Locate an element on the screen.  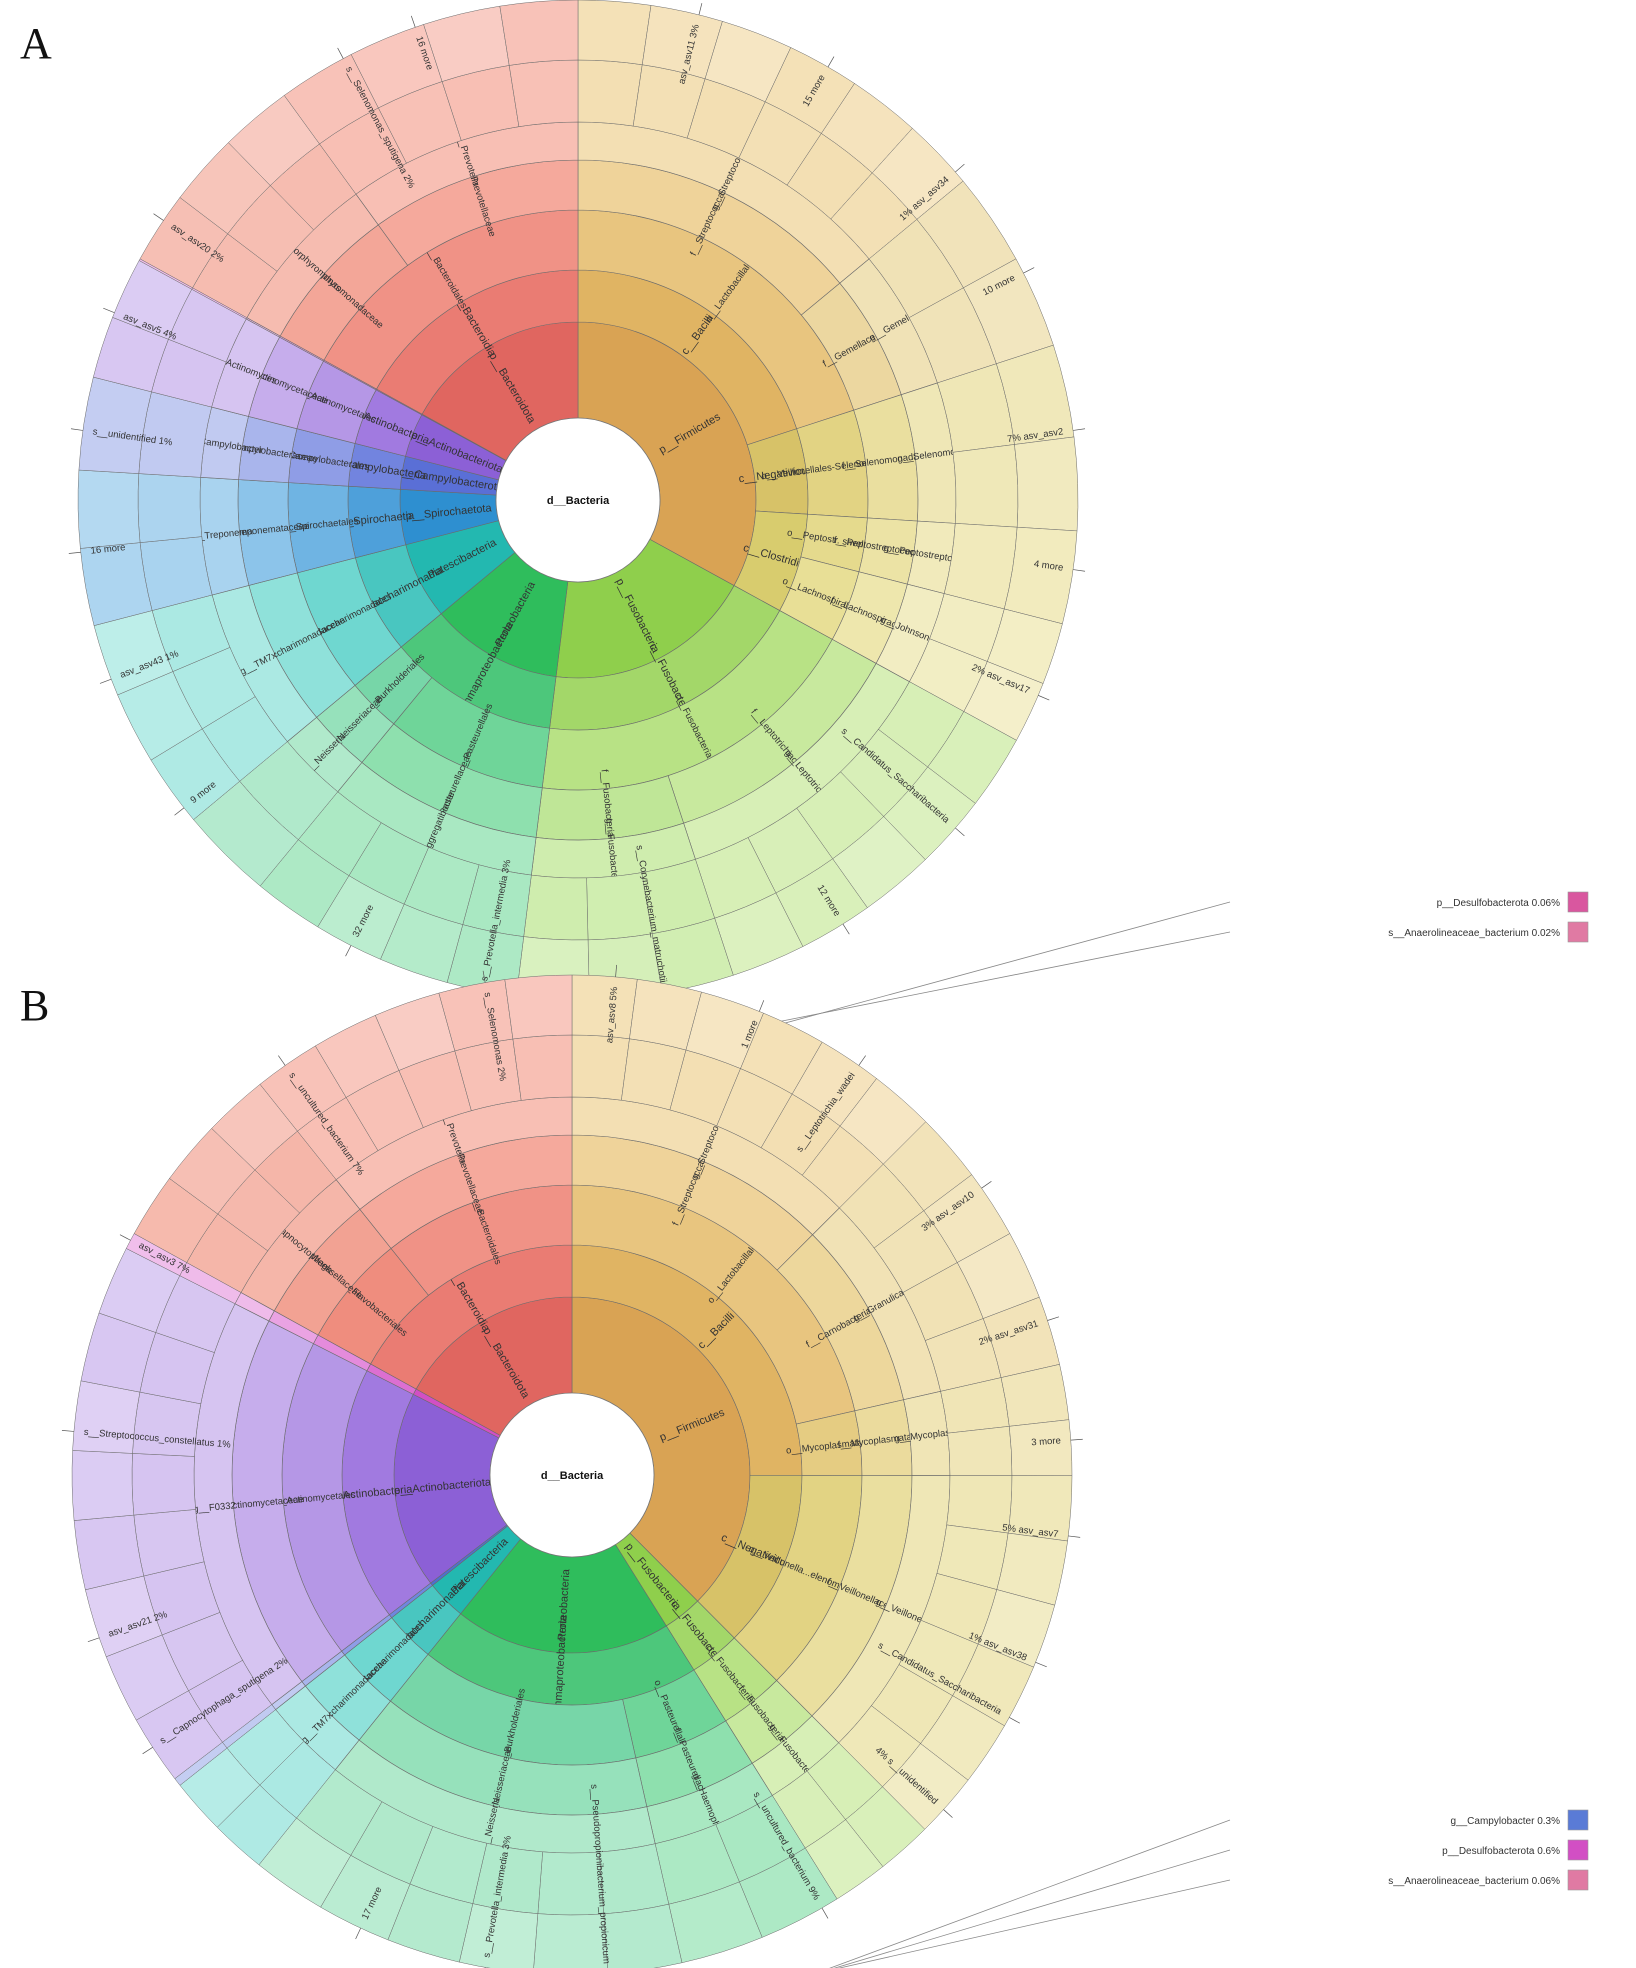
callout-label: p__Desulfobacterota 0.06% is located at coordinates (1499, 903).